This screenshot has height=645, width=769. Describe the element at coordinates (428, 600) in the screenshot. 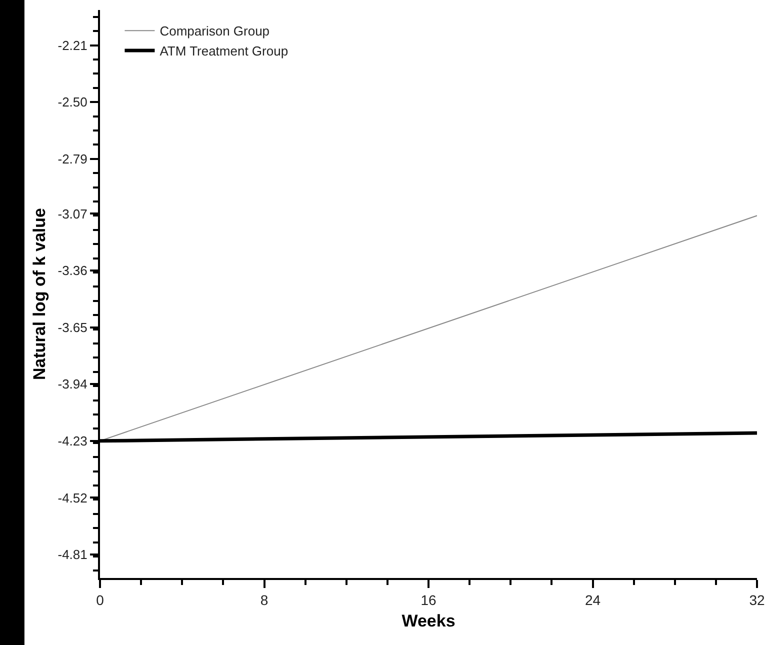

I see `x-tick-label: 16` at that location.